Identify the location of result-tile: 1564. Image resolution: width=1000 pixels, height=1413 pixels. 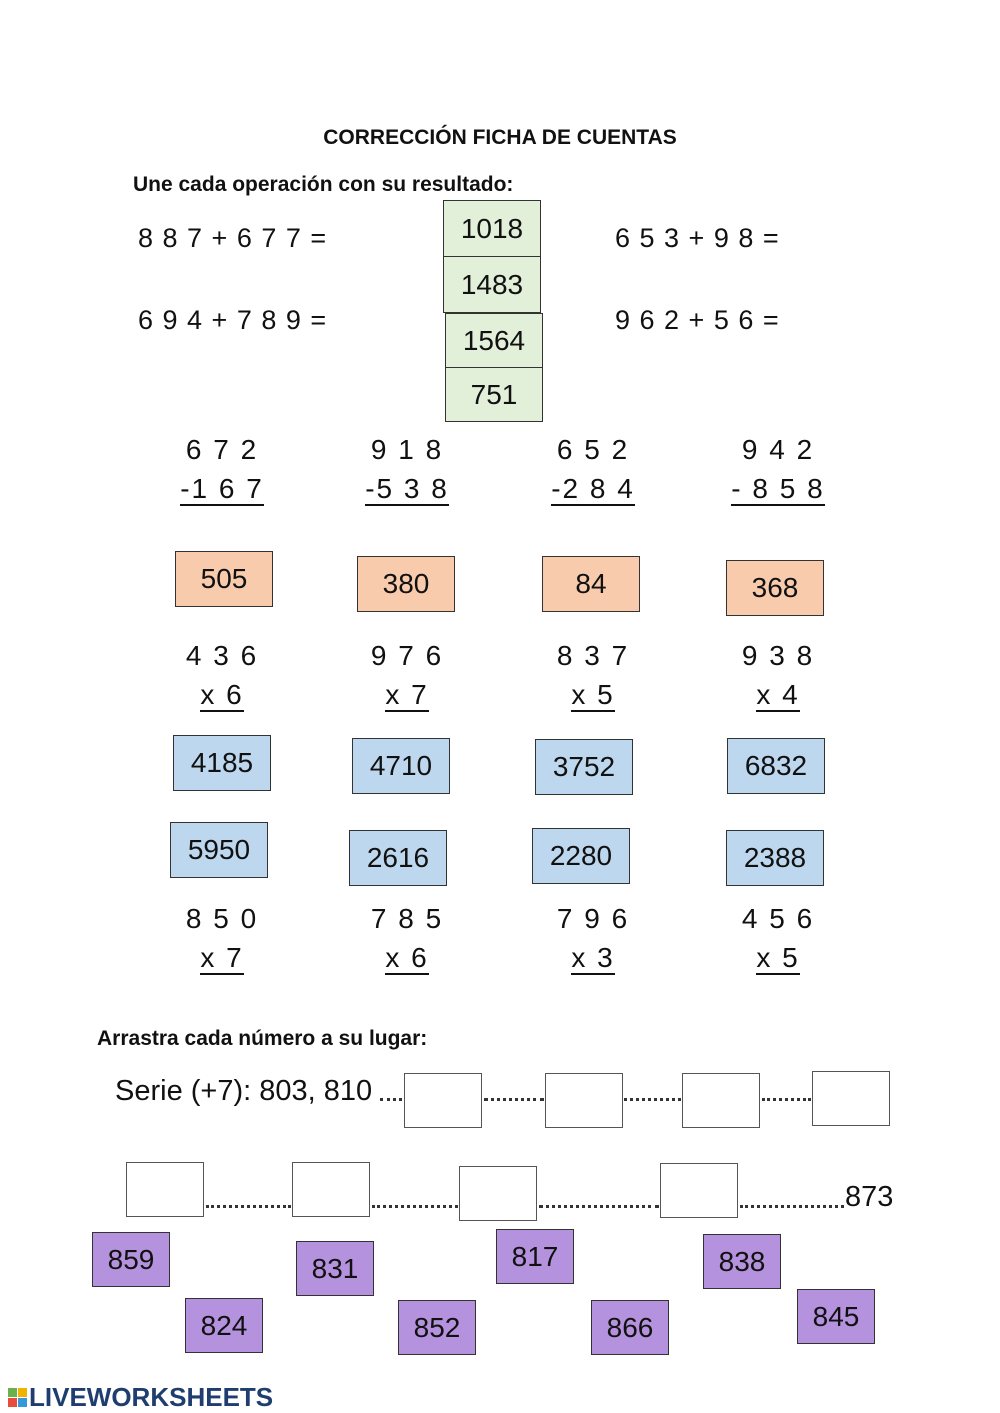
(494, 340).